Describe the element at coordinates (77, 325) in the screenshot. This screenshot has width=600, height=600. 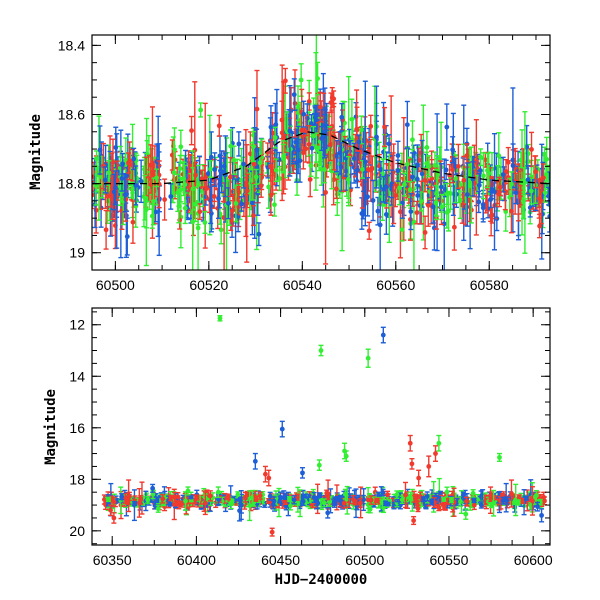
I see `bottom-y-tick-label: 12` at that location.